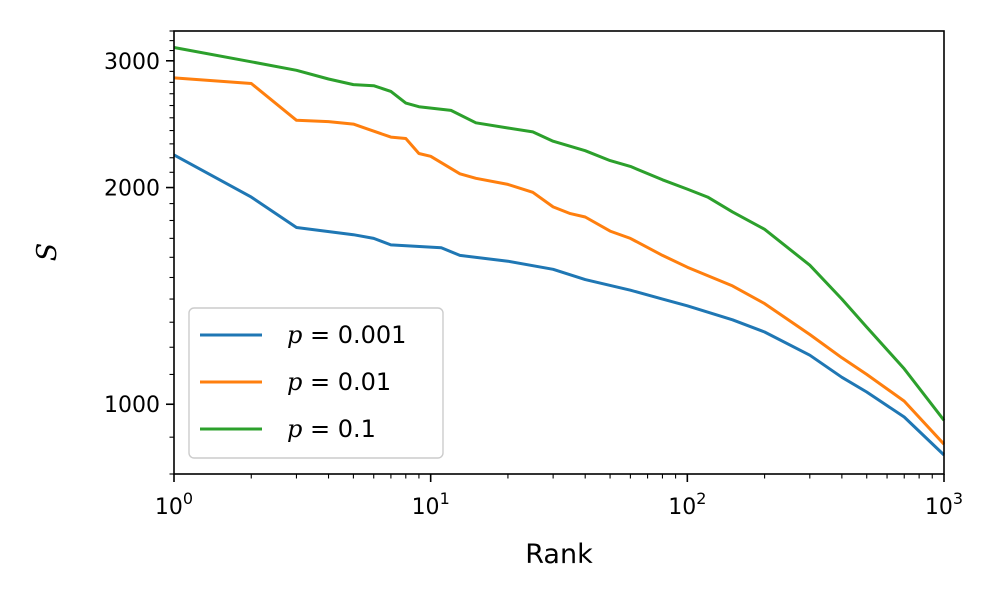 The height and width of the screenshot is (600, 1000). I want to click on legend-box, so click(316, 383).